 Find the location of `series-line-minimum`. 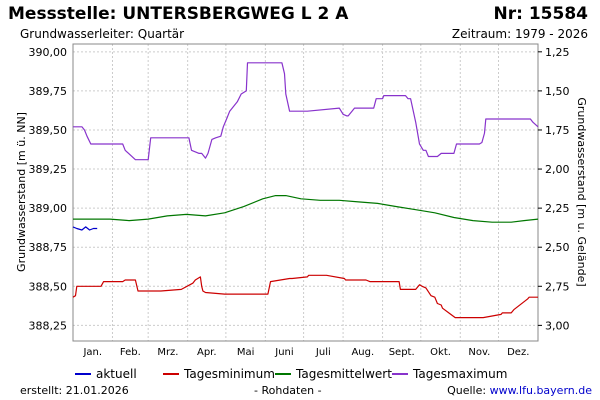

series-line-minimum is located at coordinates (305, 296).